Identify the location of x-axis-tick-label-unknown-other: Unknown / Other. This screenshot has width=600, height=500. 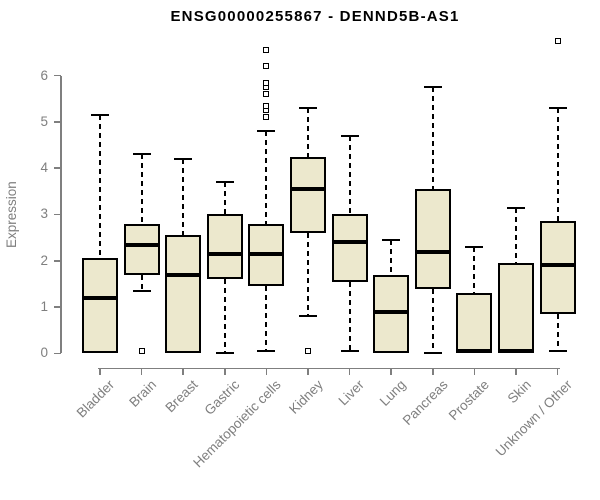
(534, 418).